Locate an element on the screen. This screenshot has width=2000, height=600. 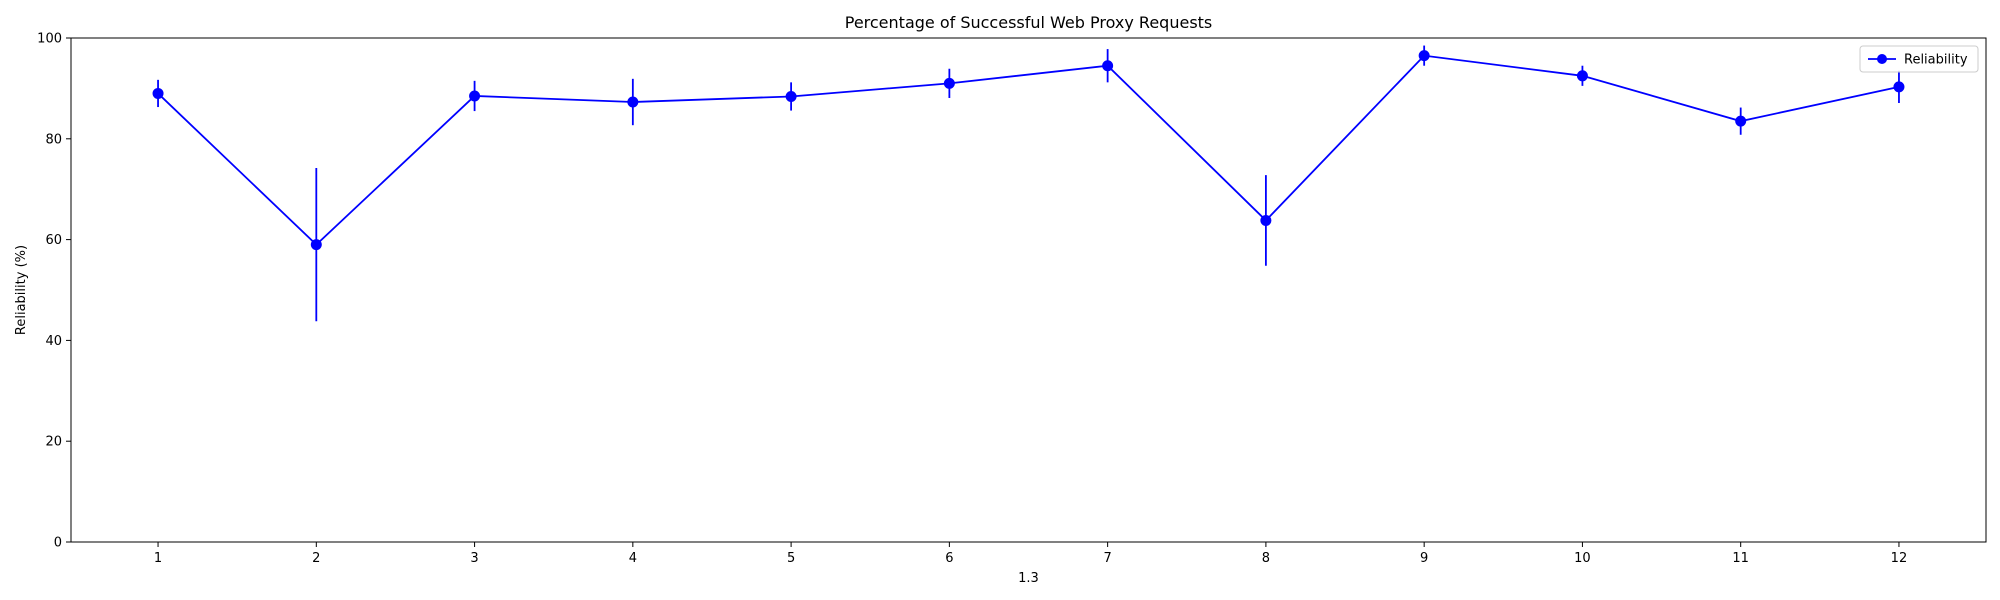
x-tick-label: 6 is located at coordinates (949, 558).